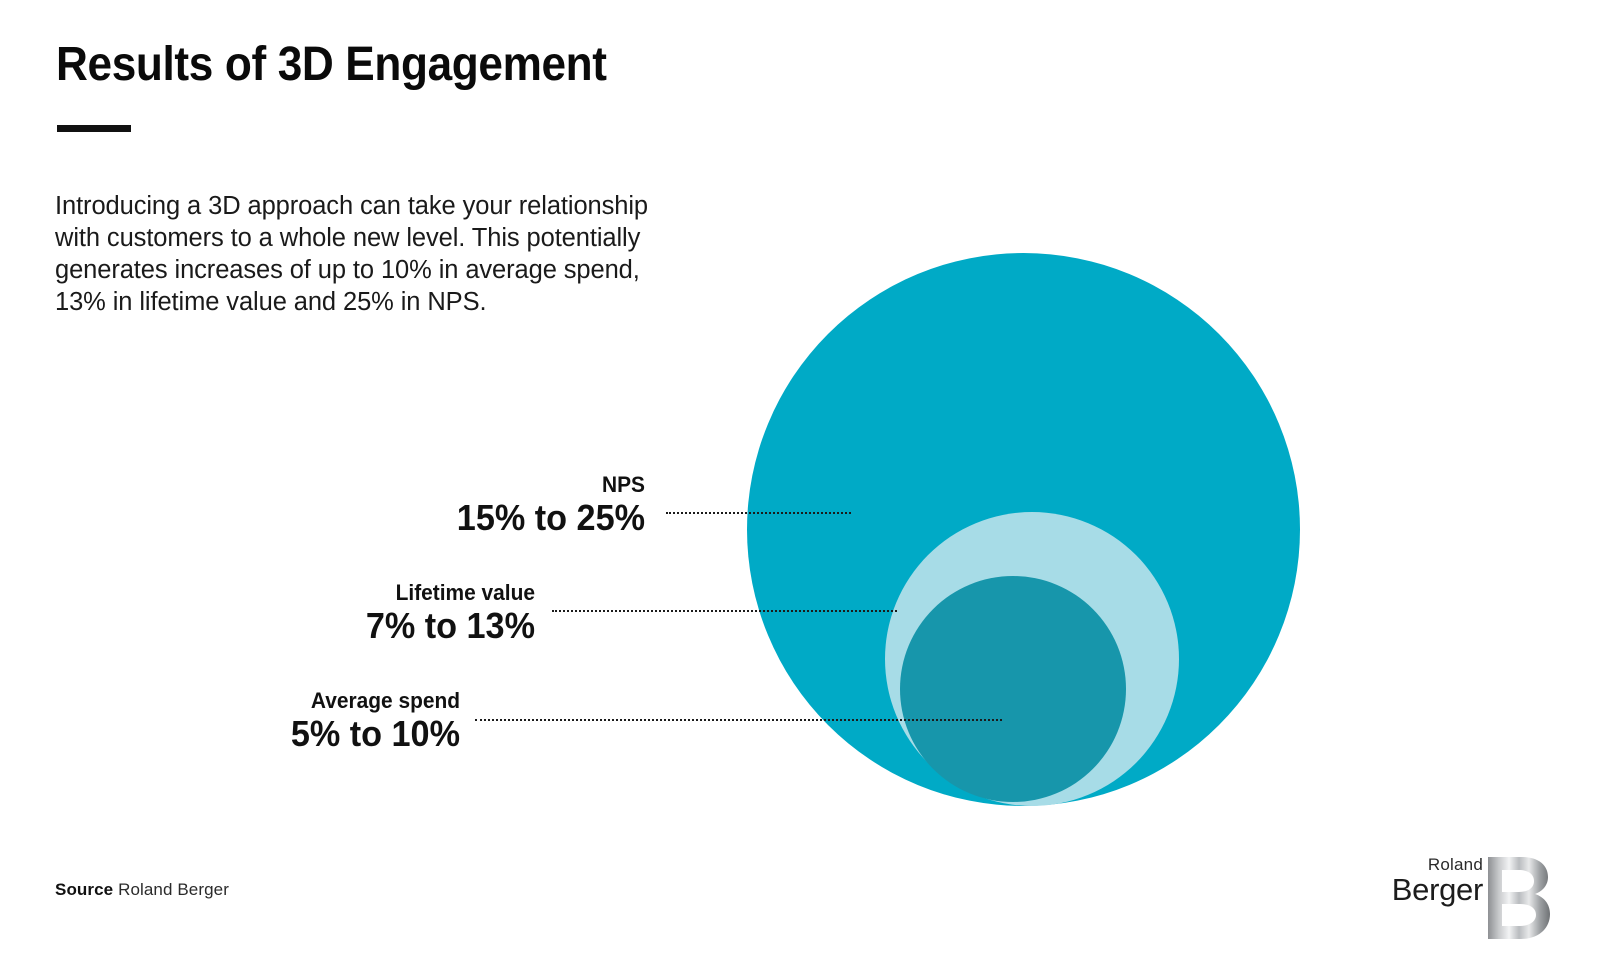  I want to click on callout-nps-label: NPS, so click(623, 484).